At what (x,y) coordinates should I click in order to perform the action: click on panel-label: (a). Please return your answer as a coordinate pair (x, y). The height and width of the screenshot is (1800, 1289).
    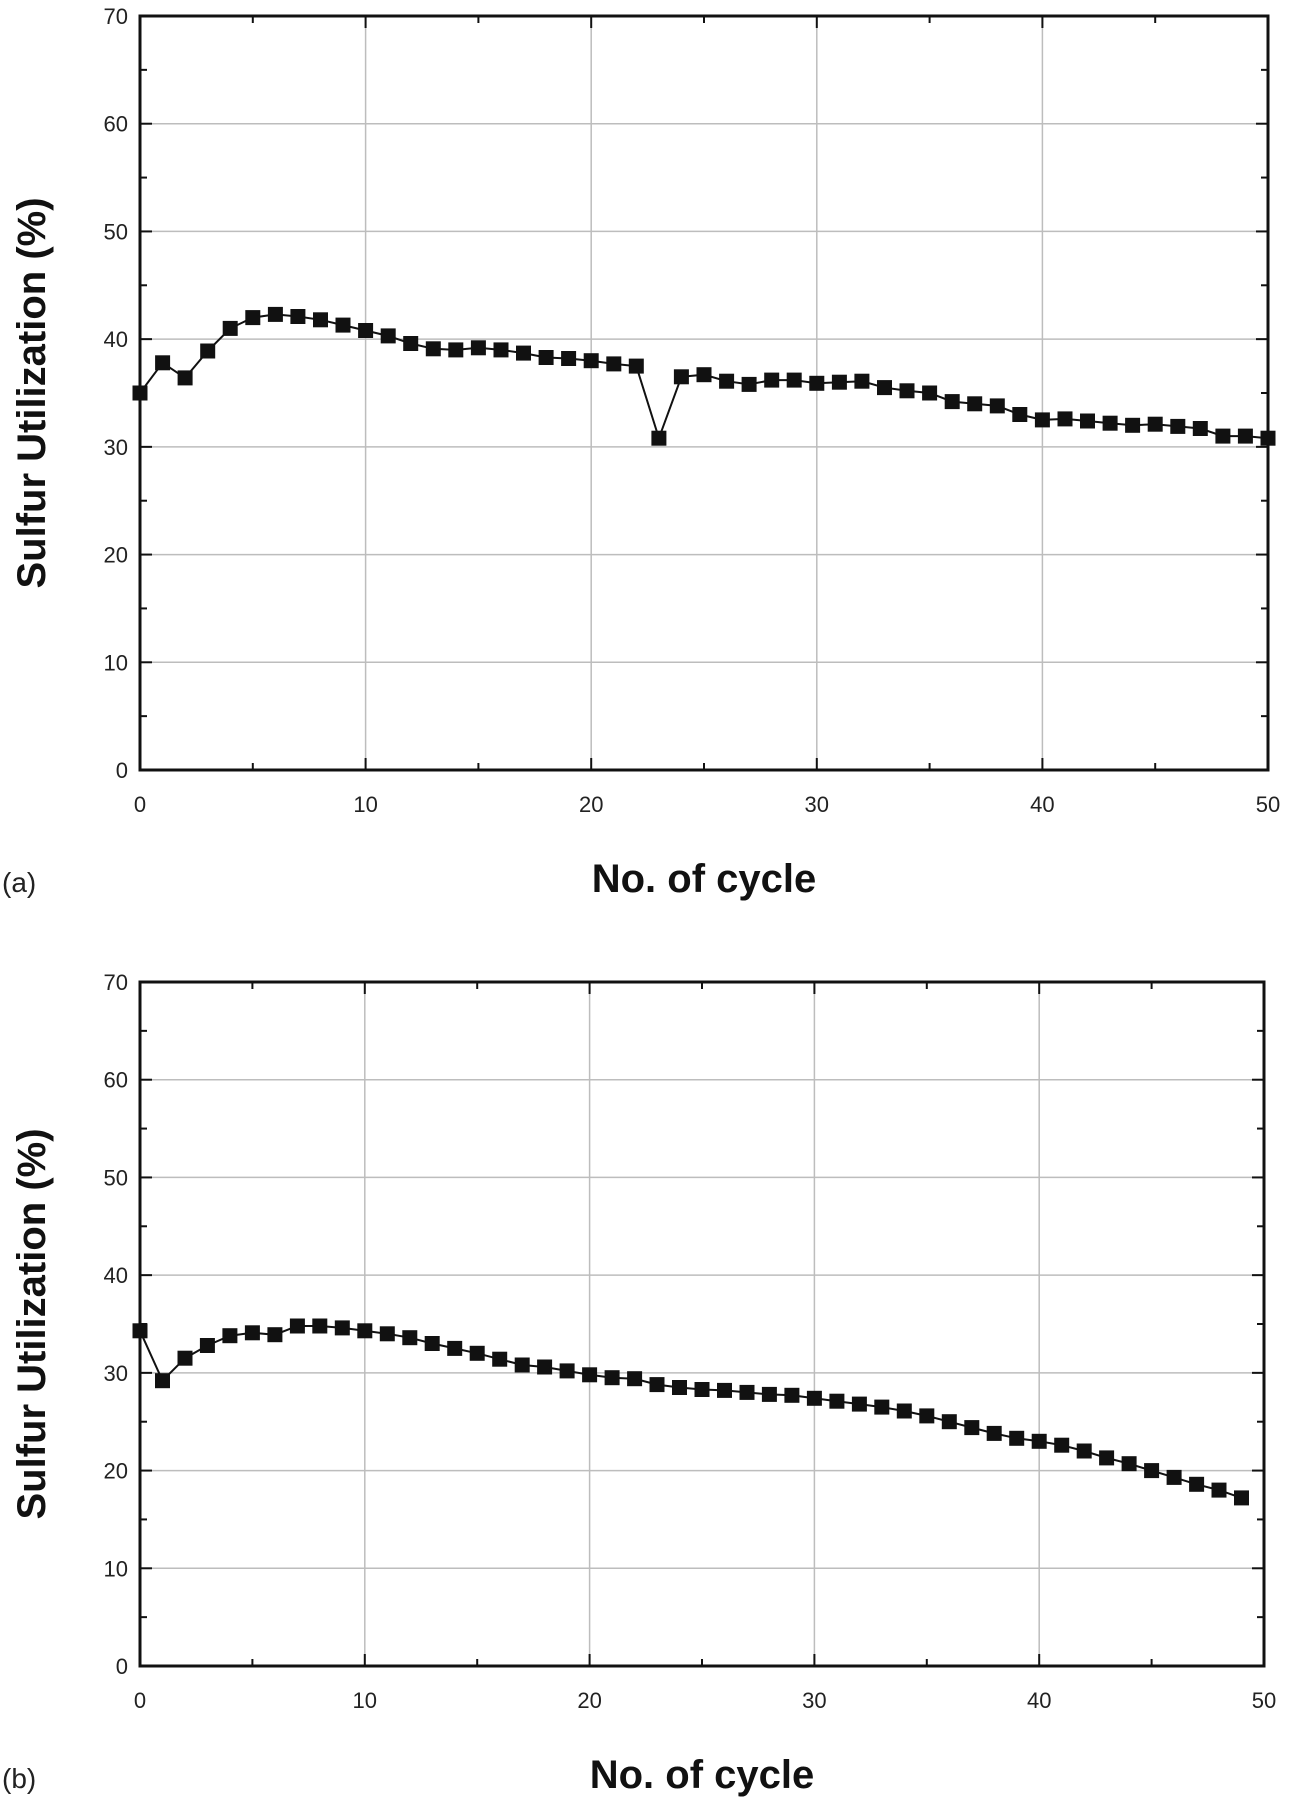
    Looking at the image, I should click on (19, 882).